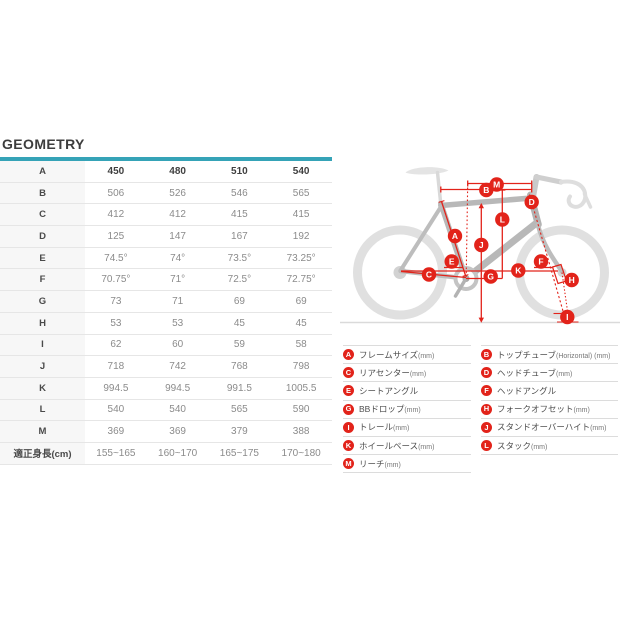 Image resolution: width=620 pixels, height=620 pixels. I want to click on value-cell: 72.75°, so click(301, 280).